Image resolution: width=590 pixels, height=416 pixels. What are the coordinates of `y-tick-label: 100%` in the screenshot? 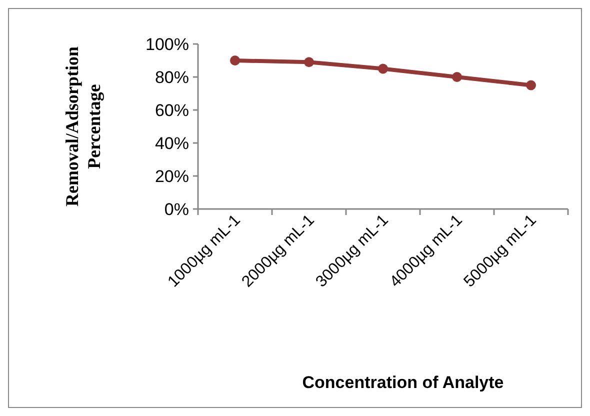 It's located at (167, 44).